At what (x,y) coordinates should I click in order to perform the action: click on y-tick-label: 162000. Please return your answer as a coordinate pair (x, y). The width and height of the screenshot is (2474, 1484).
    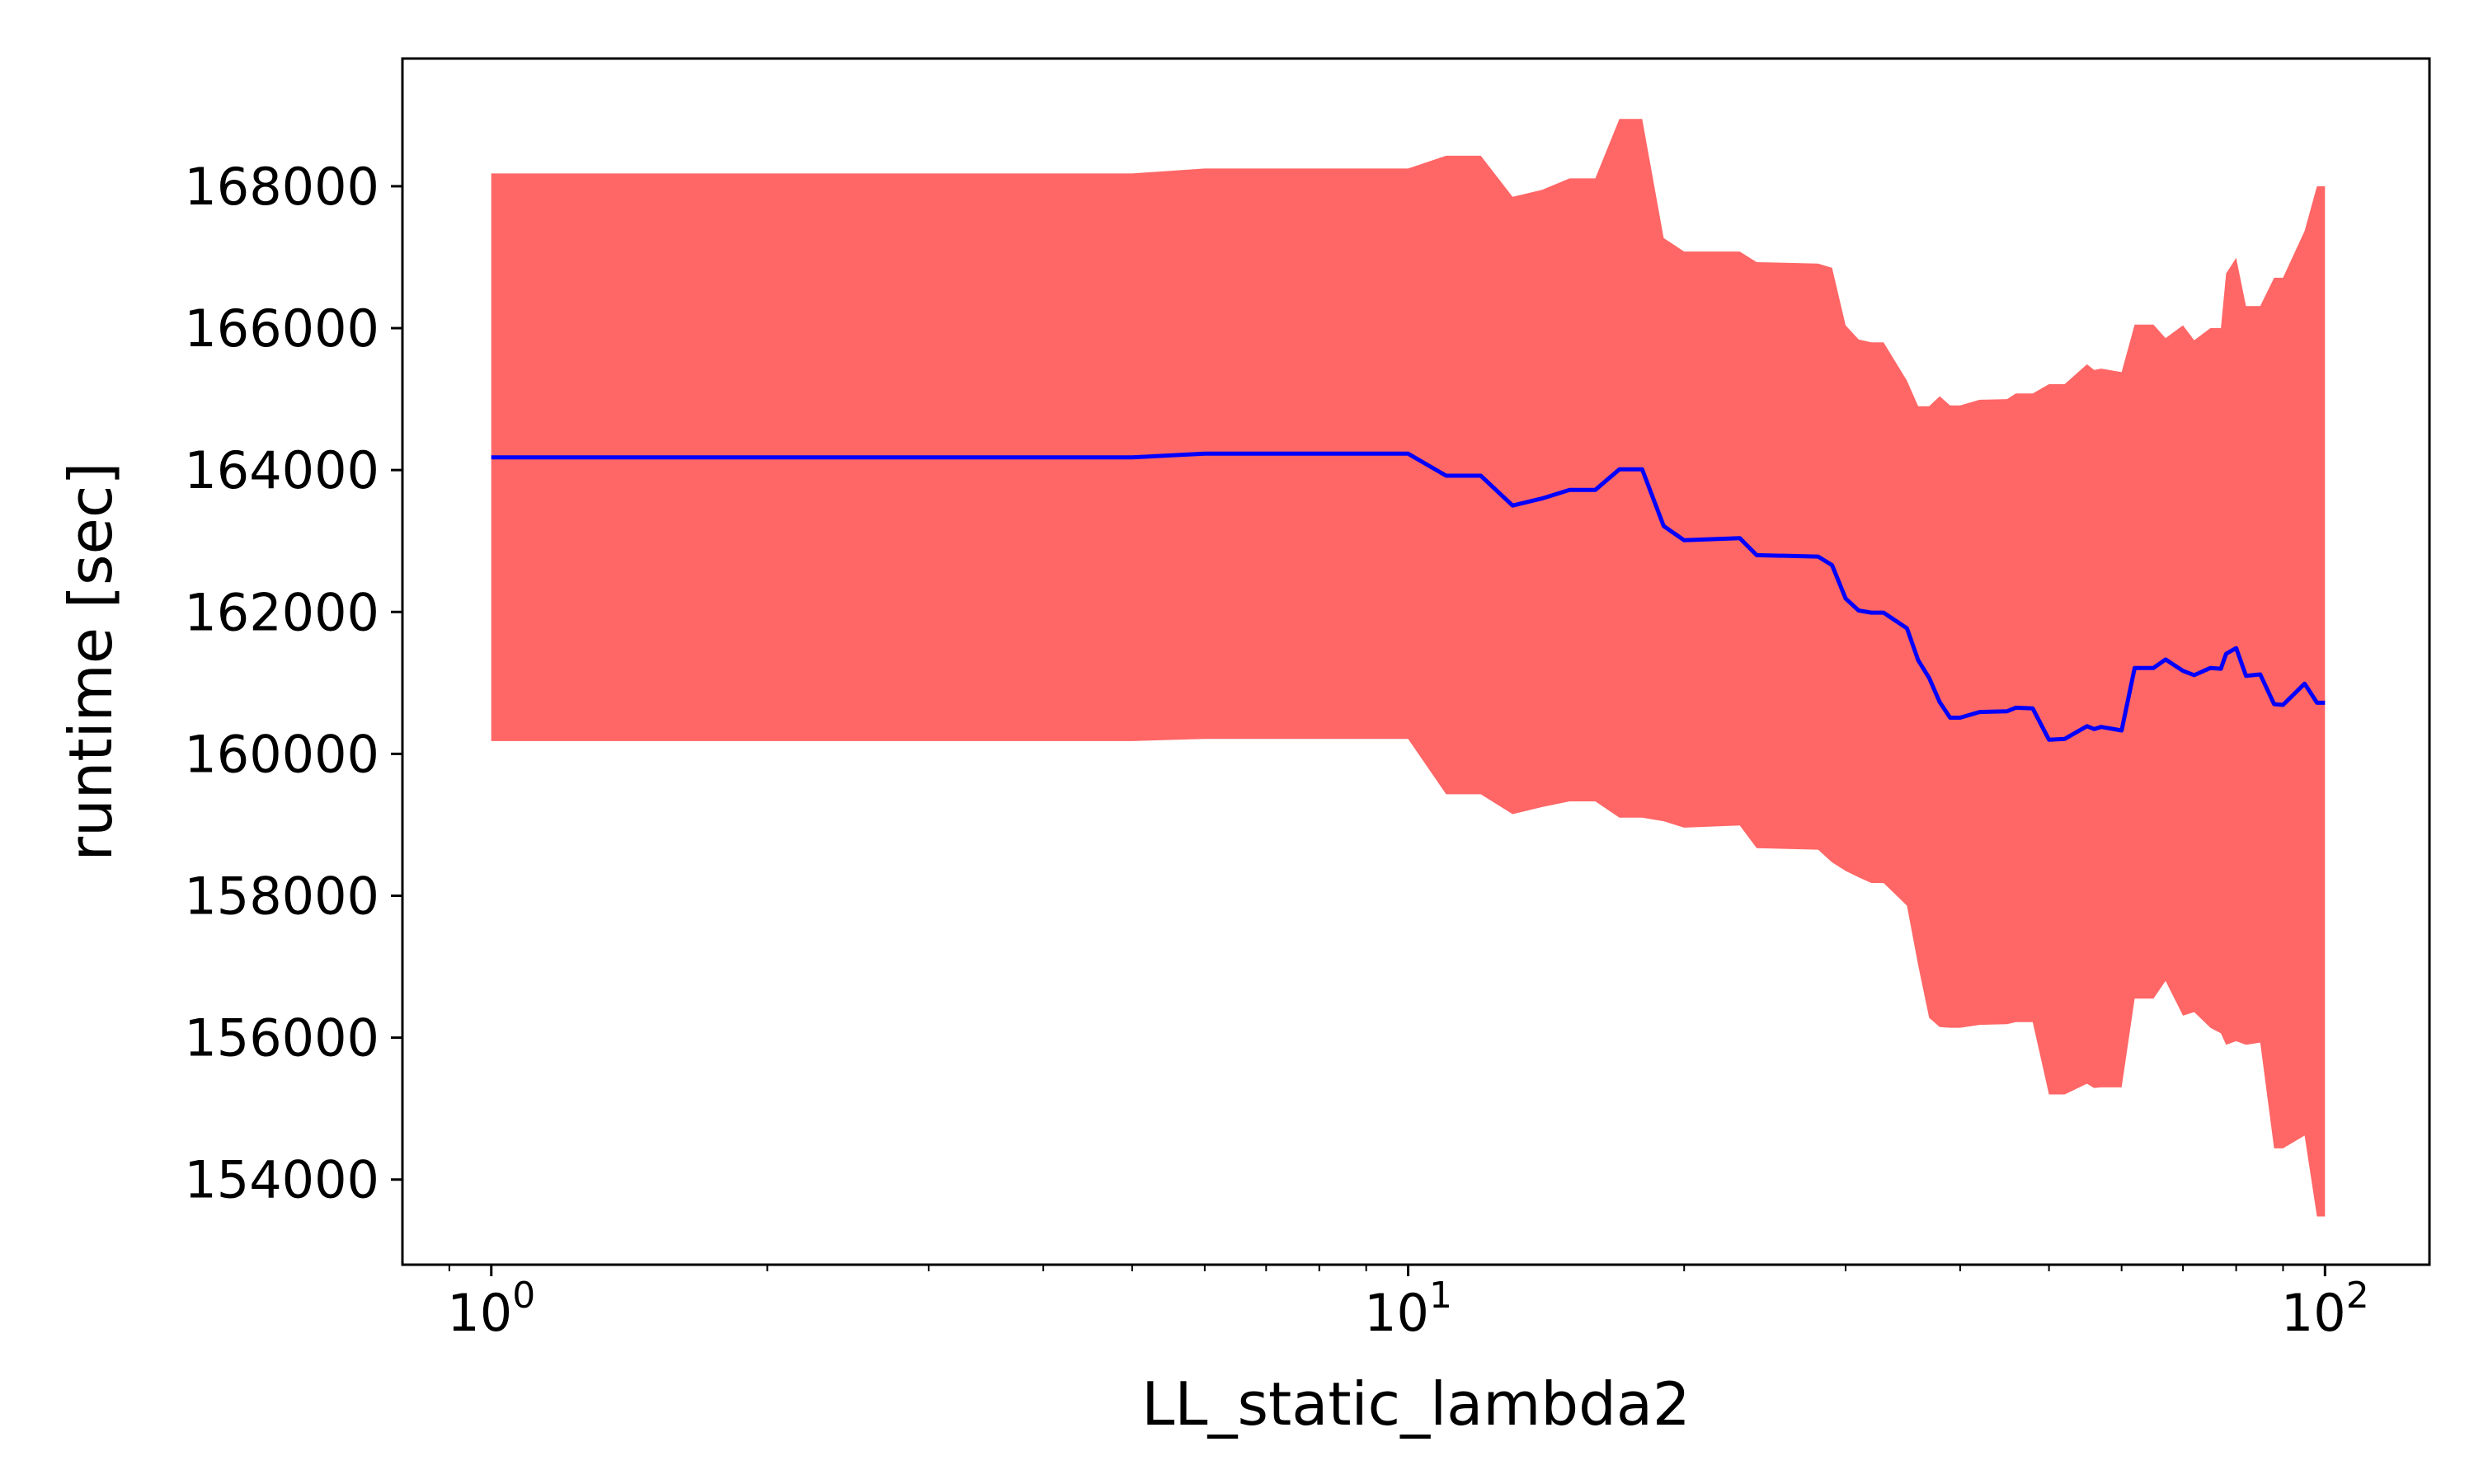
    Looking at the image, I should click on (281, 612).